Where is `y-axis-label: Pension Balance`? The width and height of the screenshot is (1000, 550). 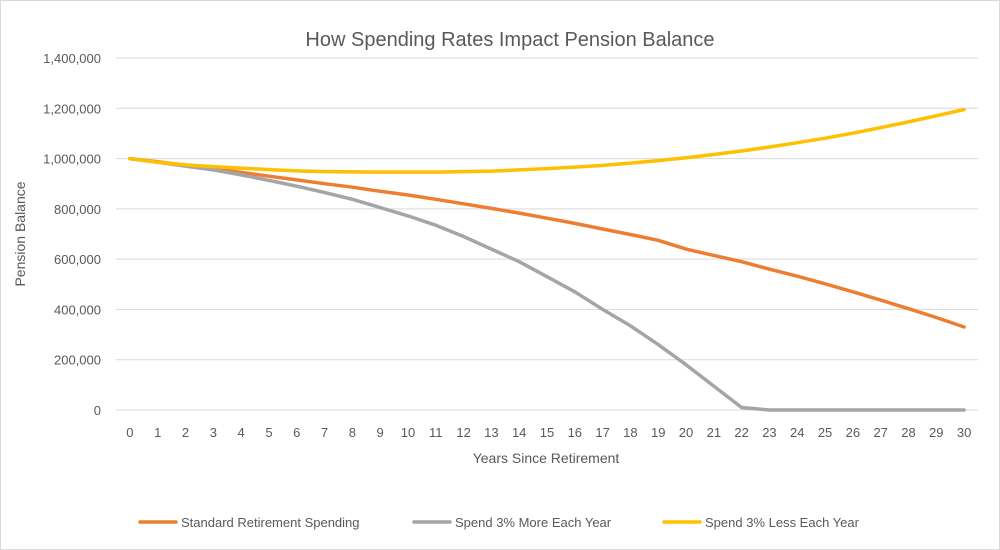 y-axis-label: Pension Balance is located at coordinates (20, 233).